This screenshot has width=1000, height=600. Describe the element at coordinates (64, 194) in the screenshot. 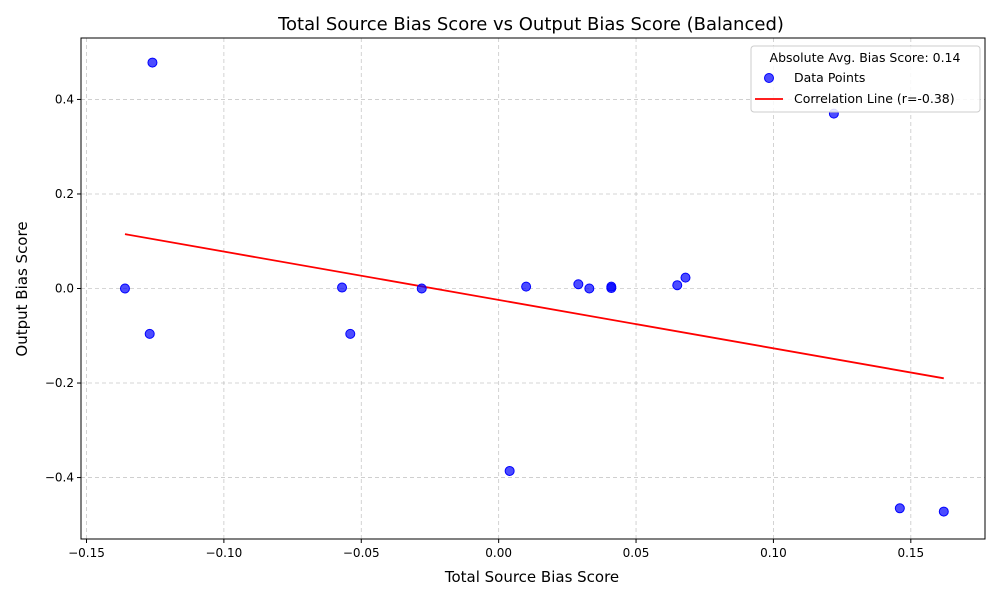

I see `y-tick-label: 0.2` at that location.